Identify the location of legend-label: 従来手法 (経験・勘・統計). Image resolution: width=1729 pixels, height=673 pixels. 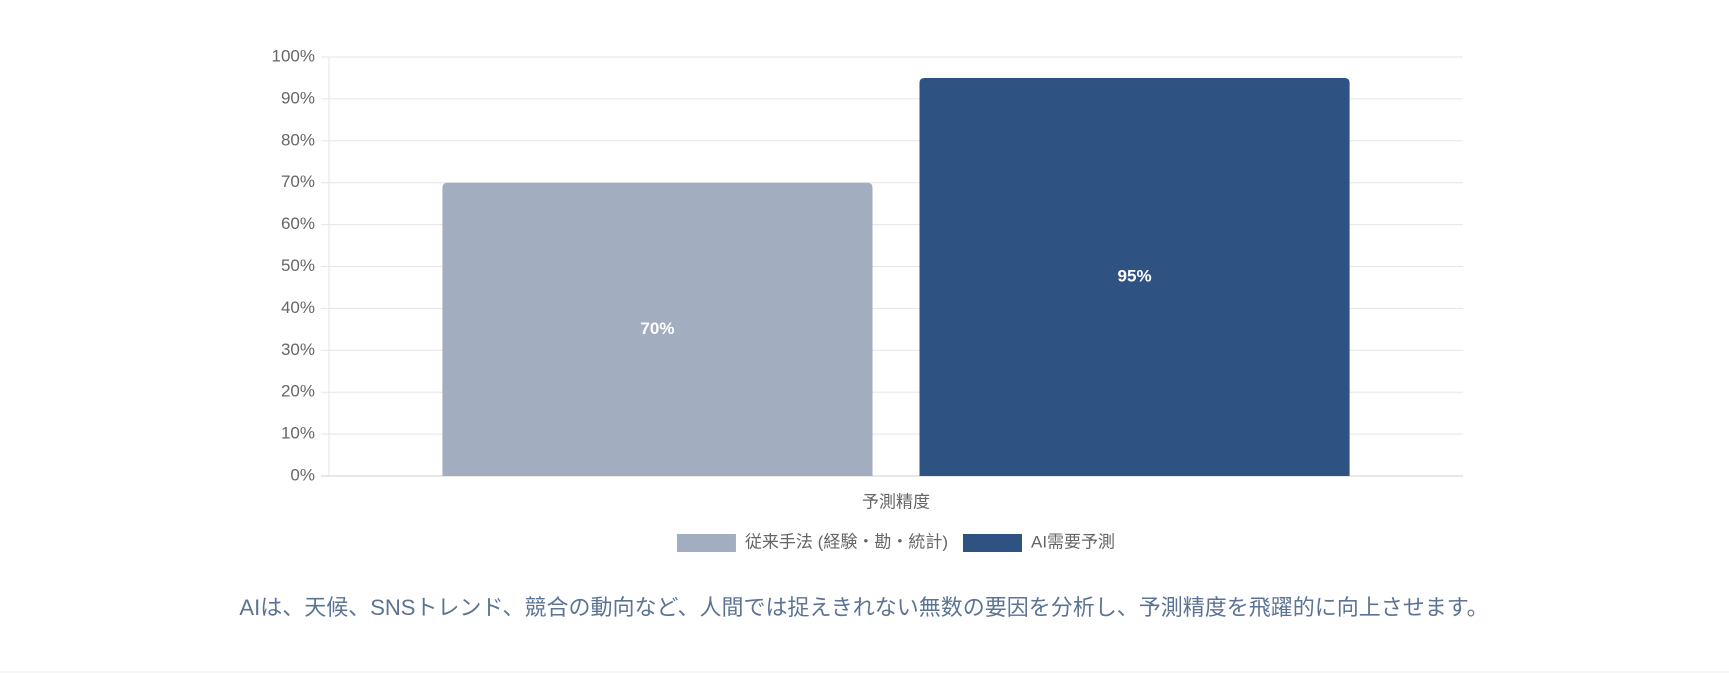
(846, 541).